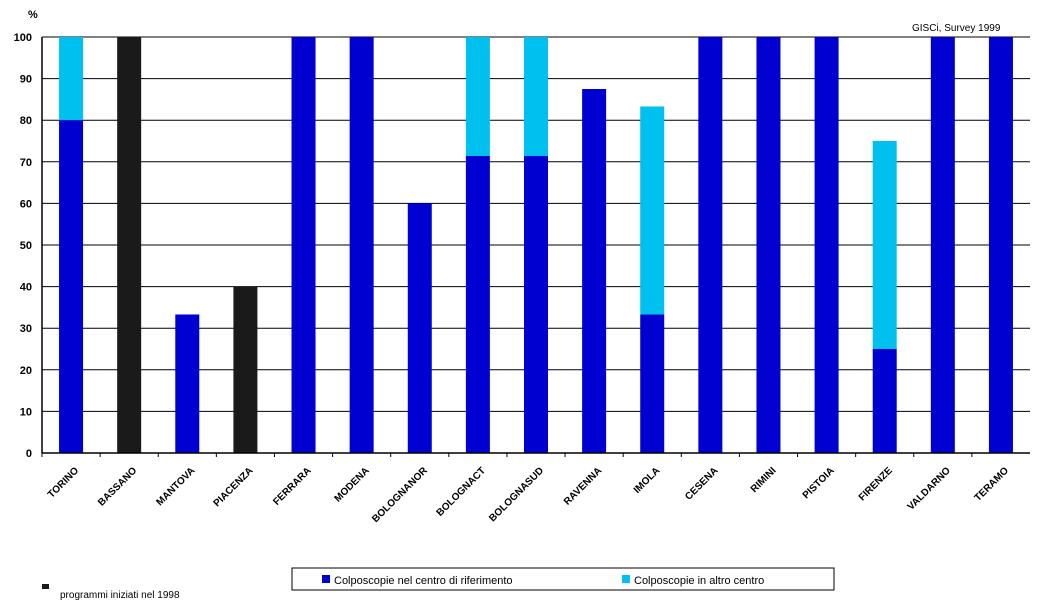 This screenshot has height=604, width=1042. What do you see at coordinates (234, 487) in the screenshot?
I see `x-tick-label: PIACENZA` at bounding box center [234, 487].